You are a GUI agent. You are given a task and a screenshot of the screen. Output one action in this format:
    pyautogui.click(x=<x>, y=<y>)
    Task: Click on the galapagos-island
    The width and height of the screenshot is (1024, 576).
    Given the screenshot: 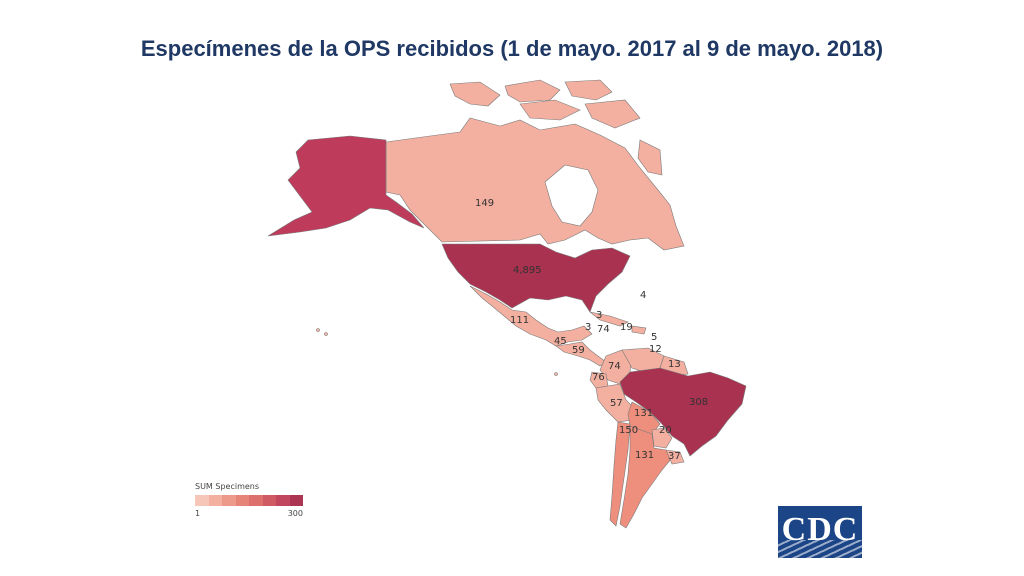 What is the action you would take?
    pyautogui.click(x=556, y=374)
    